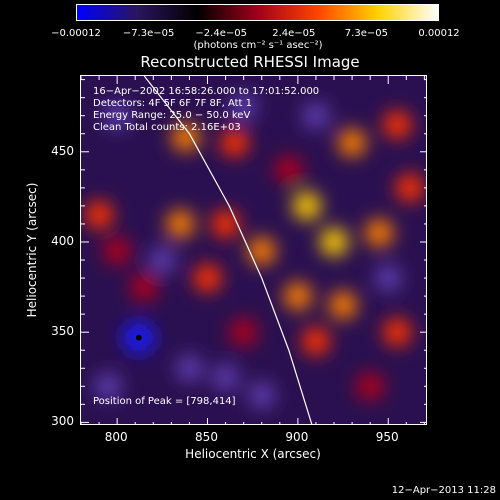 This screenshot has height=500, width=500. I want to click on y-tick-label: 400, so click(62, 240).